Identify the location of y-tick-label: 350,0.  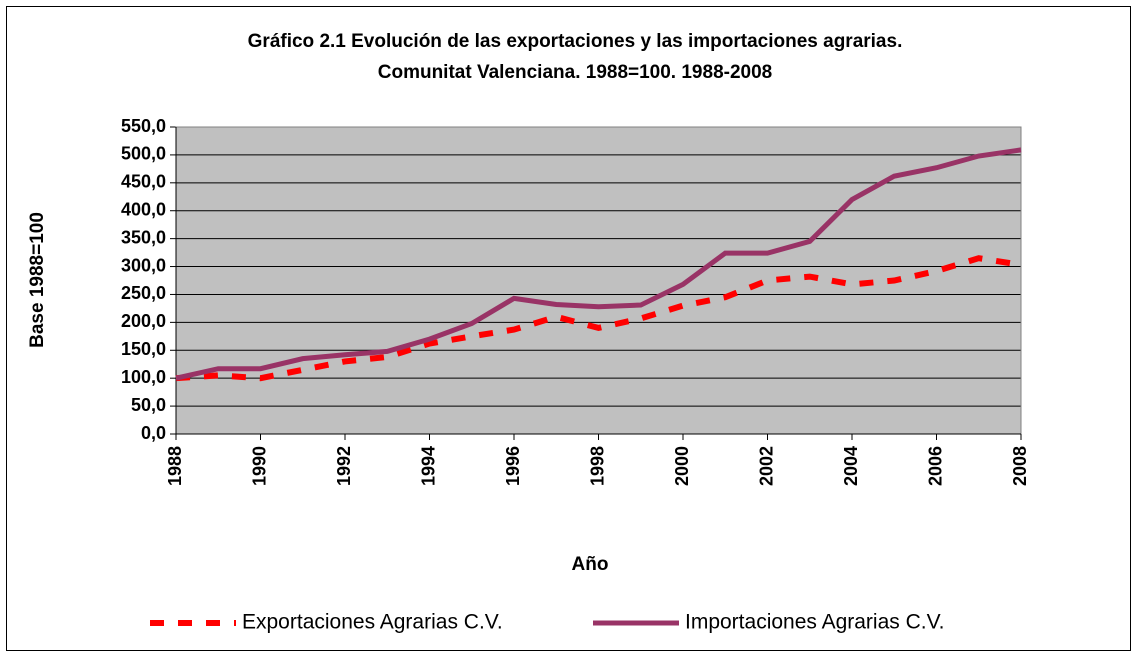
(143, 237).